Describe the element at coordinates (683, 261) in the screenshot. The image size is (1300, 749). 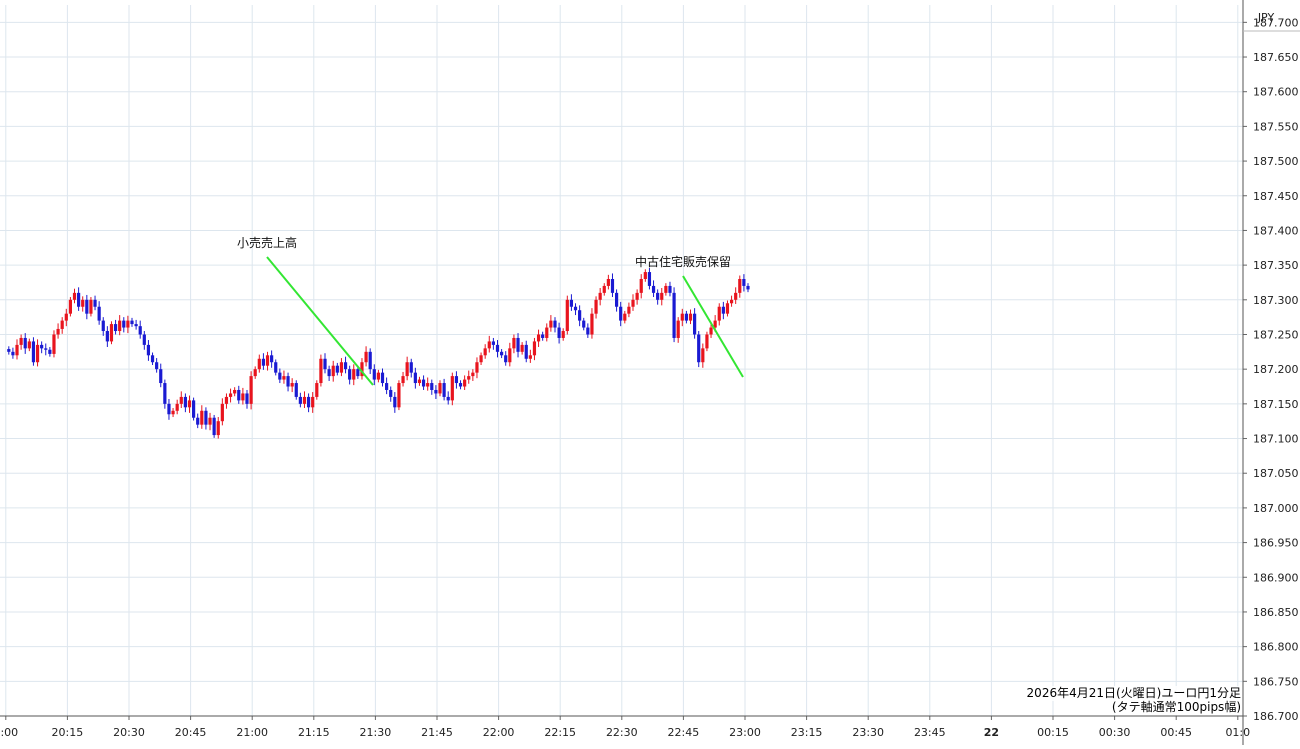
I see `annotation-label: 中古住宅販売保留` at that location.